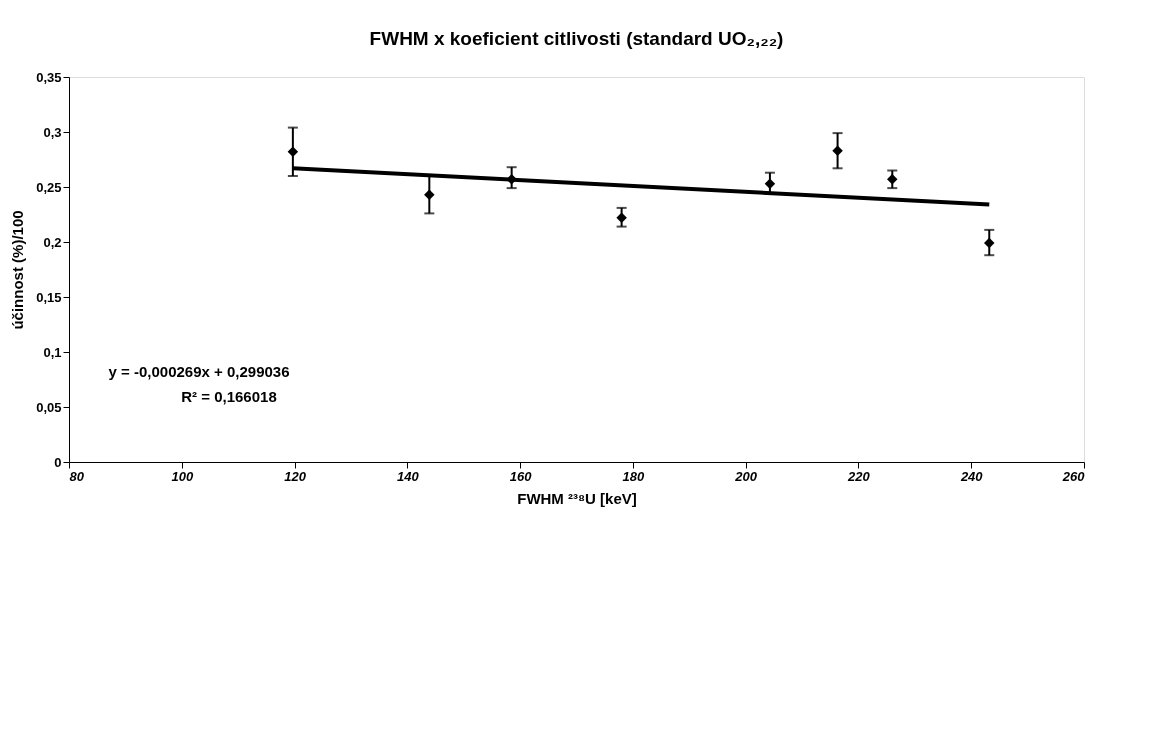  I want to click on x-tick-label: 100, so click(182, 476).